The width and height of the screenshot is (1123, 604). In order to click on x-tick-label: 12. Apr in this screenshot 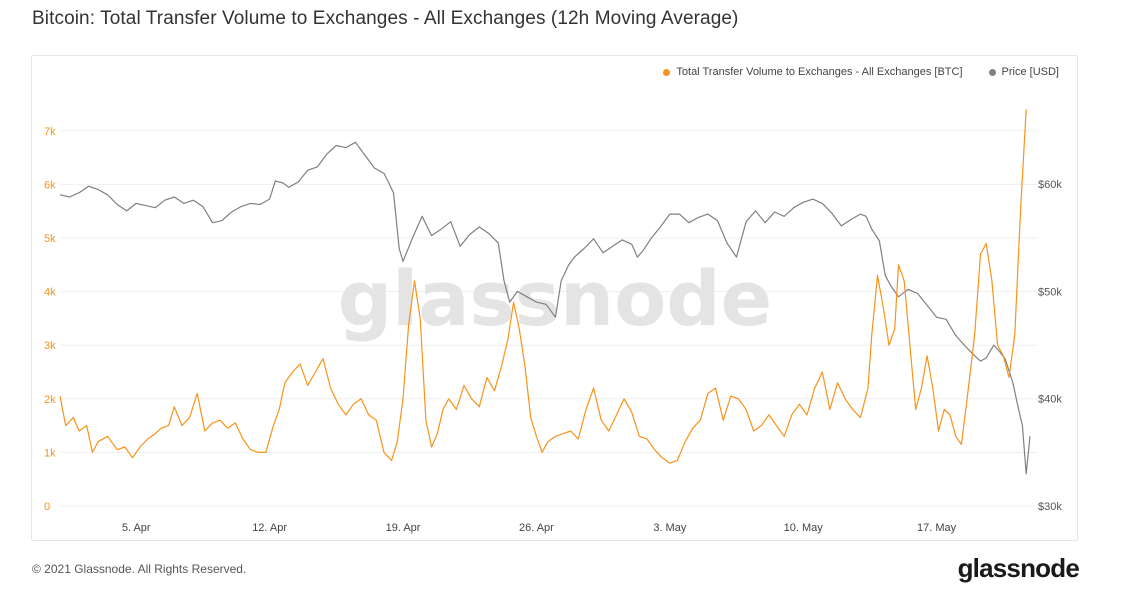, I will do `click(269, 528)`.